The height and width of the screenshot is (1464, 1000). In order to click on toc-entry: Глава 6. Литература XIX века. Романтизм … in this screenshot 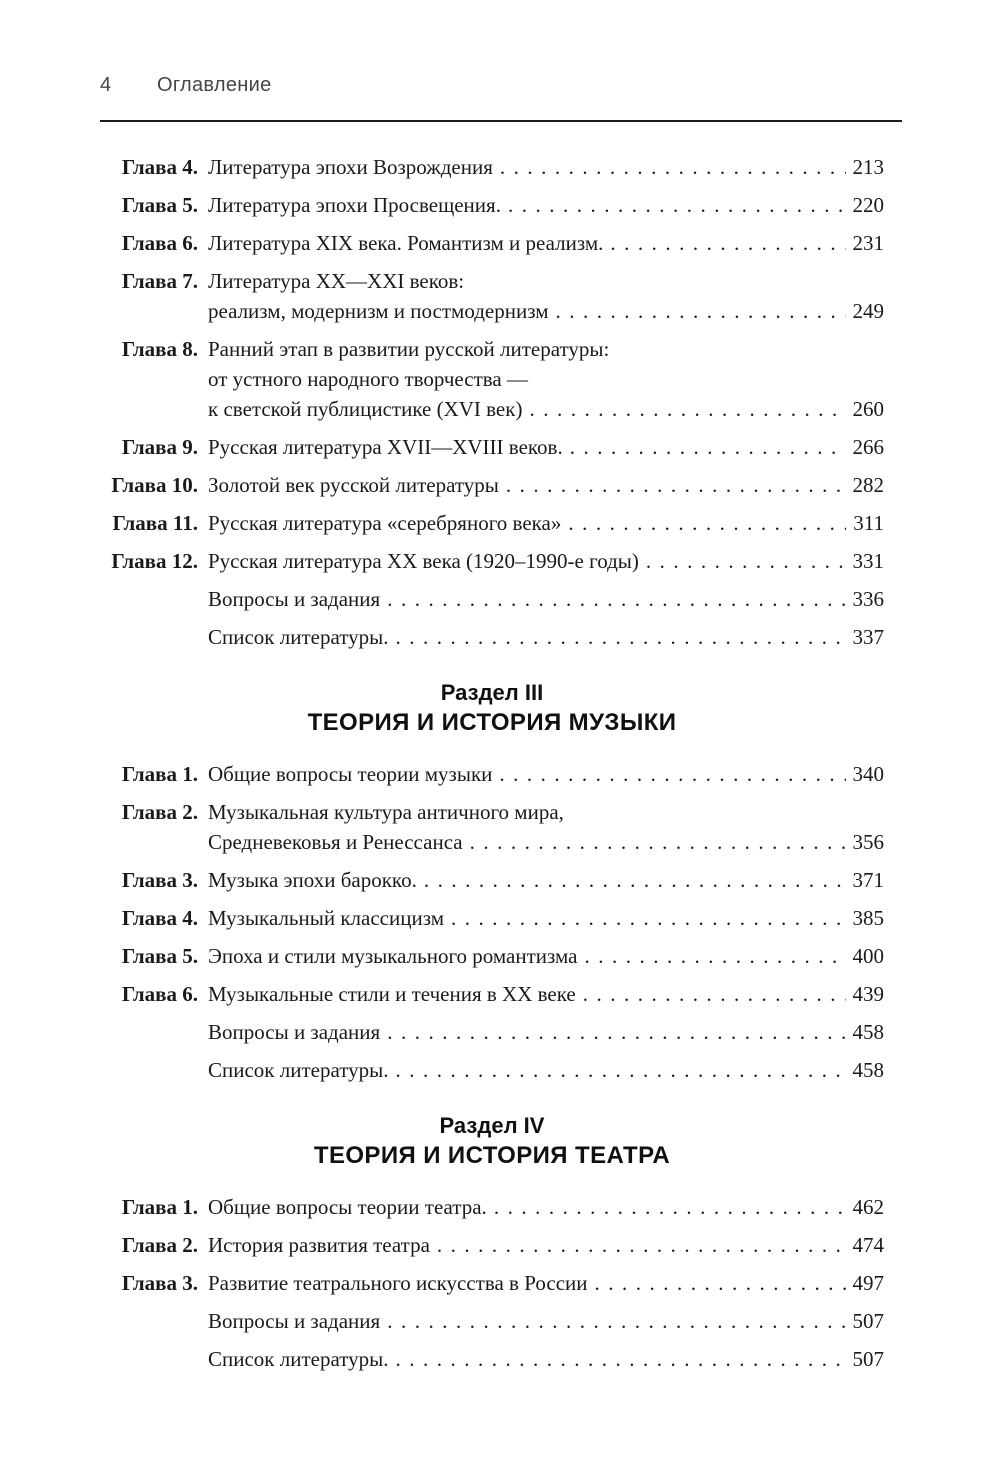, I will do `click(492, 243)`.